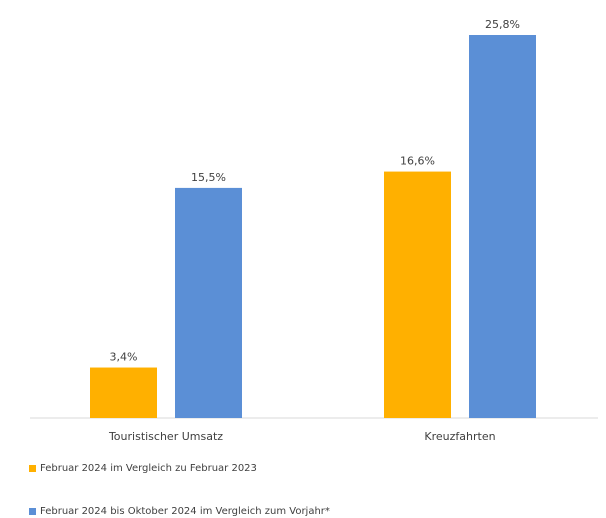 This screenshot has height=518, width=606. What do you see at coordinates (417, 161) in the screenshot?
I see `data-label: 16,6%` at bounding box center [417, 161].